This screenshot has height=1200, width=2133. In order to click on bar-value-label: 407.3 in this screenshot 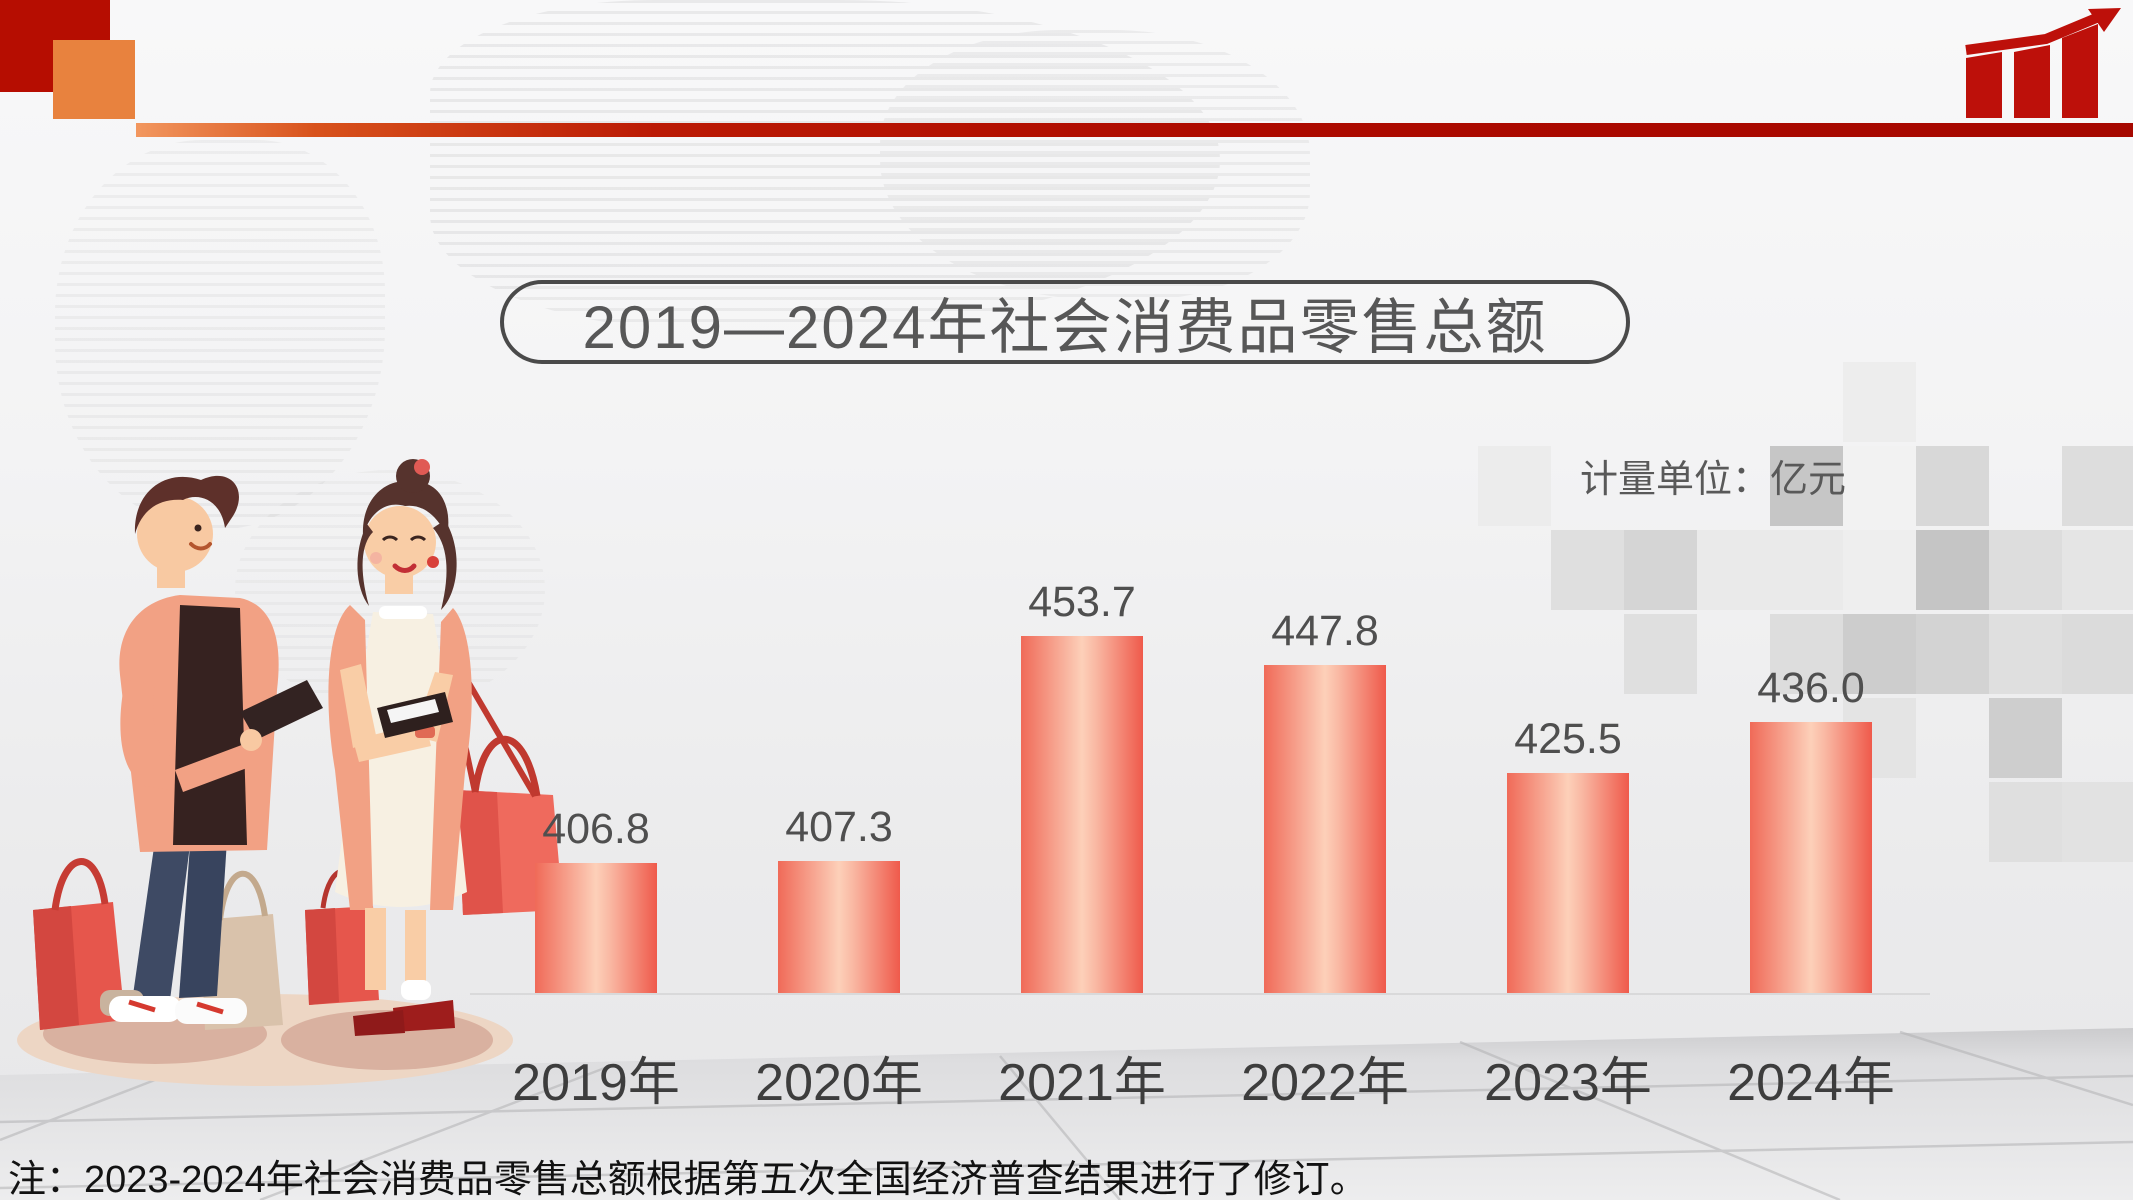, I will do `click(839, 827)`.